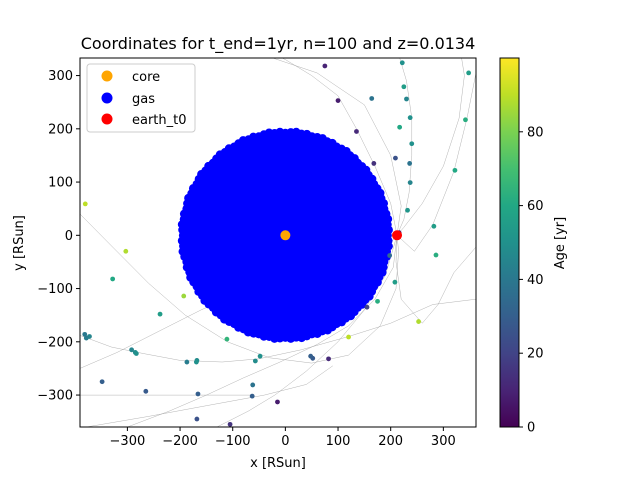 The height and width of the screenshot is (484, 640). What do you see at coordinates (60, 129) in the screenshot?
I see `y-tick-label: 200` at bounding box center [60, 129].